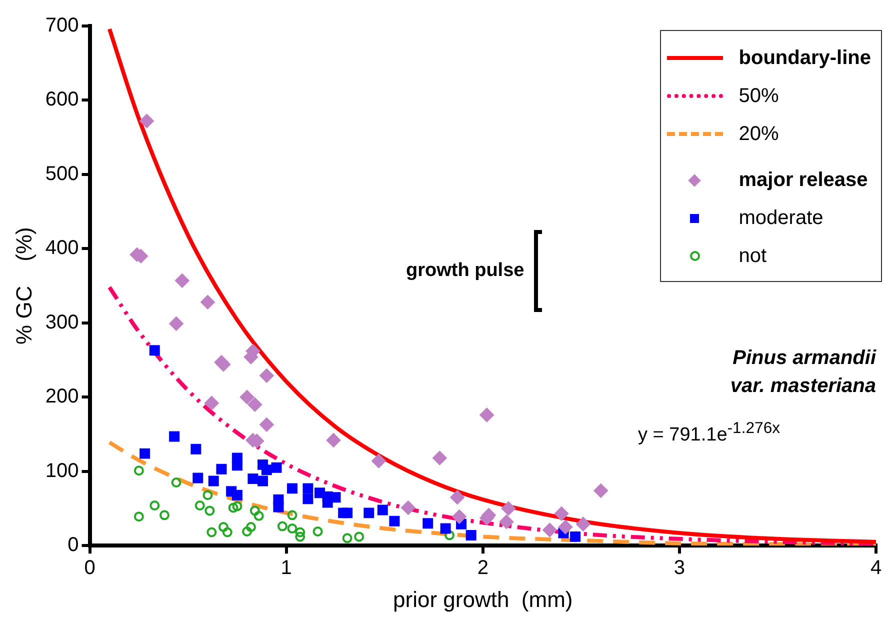 This screenshot has height=627, width=896. Describe the element at coordinates (286, 568) in the screenshot. I see `x-tick-label: 1` at that location.